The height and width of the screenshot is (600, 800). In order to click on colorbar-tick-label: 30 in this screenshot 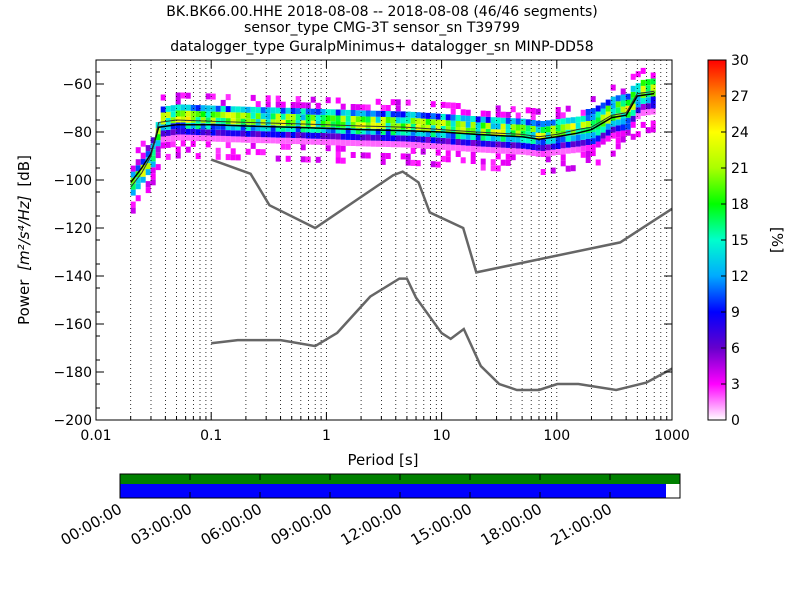, I will do `click(740, 61)`.